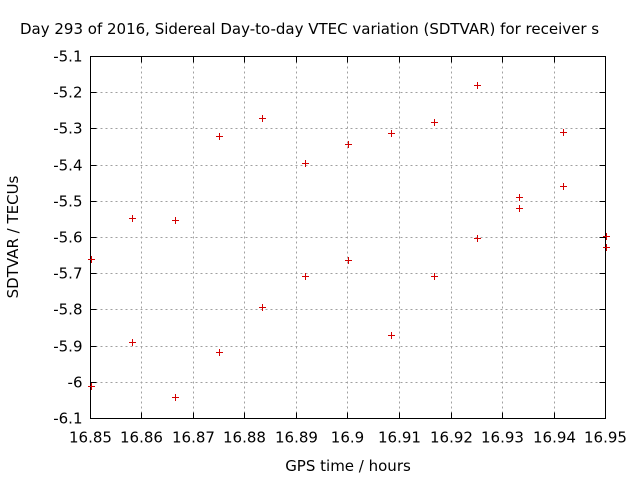 Image resolution: width=640 pixels, height=480 pixels. What do you see at coordinates (605, 438) in the screenshot?
I see `x-tick-label: 16.95` at bounding box center [605, 438].